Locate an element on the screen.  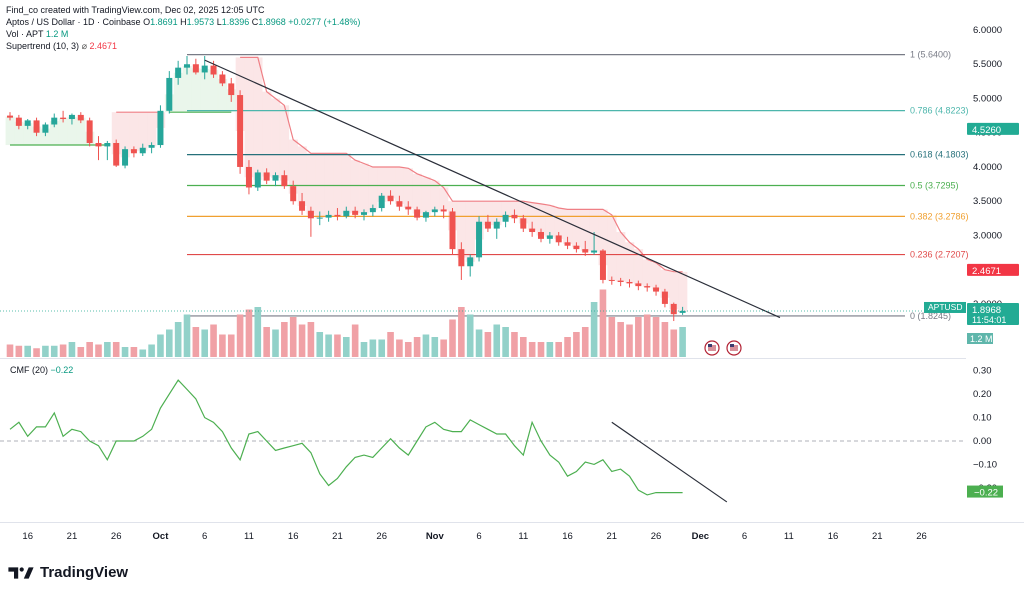
volume-legend: Vol · APT 1.2 M is located at coordinates (183, 34).